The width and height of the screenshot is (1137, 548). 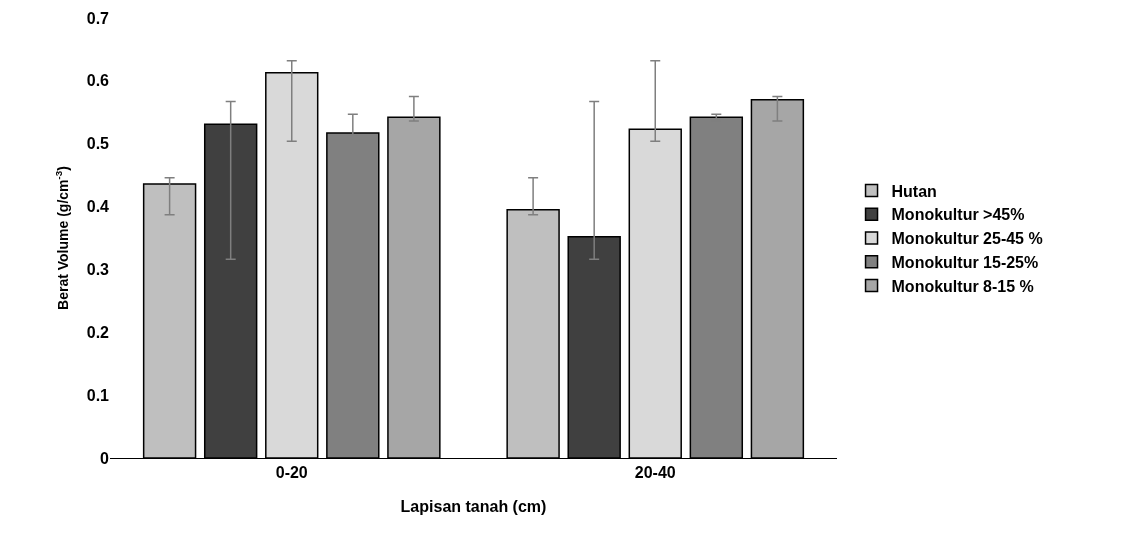 What do you see at coordinates (98, 207) in the screenshot?
I see `y-tick-label: 0.4` at bounding box center [98, 207].